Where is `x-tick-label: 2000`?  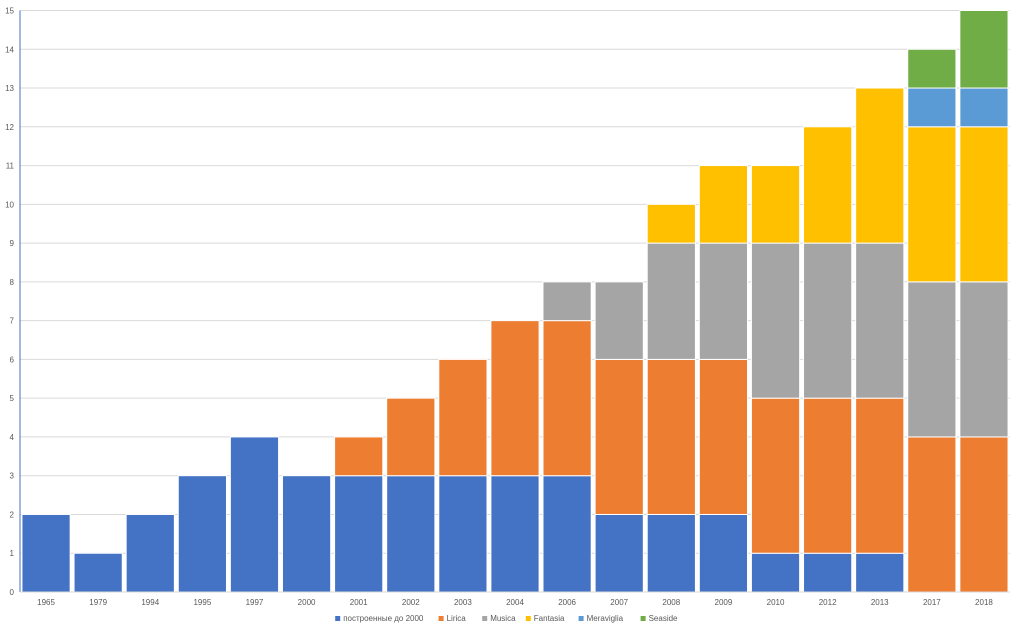
x-tick-label: 2000 is located at coordinates (307, 602).